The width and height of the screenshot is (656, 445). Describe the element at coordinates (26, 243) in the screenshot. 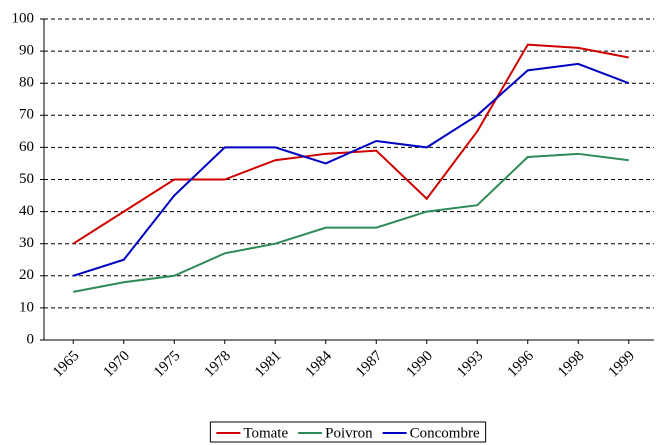

I see `y-tick-label: 30` at that location.